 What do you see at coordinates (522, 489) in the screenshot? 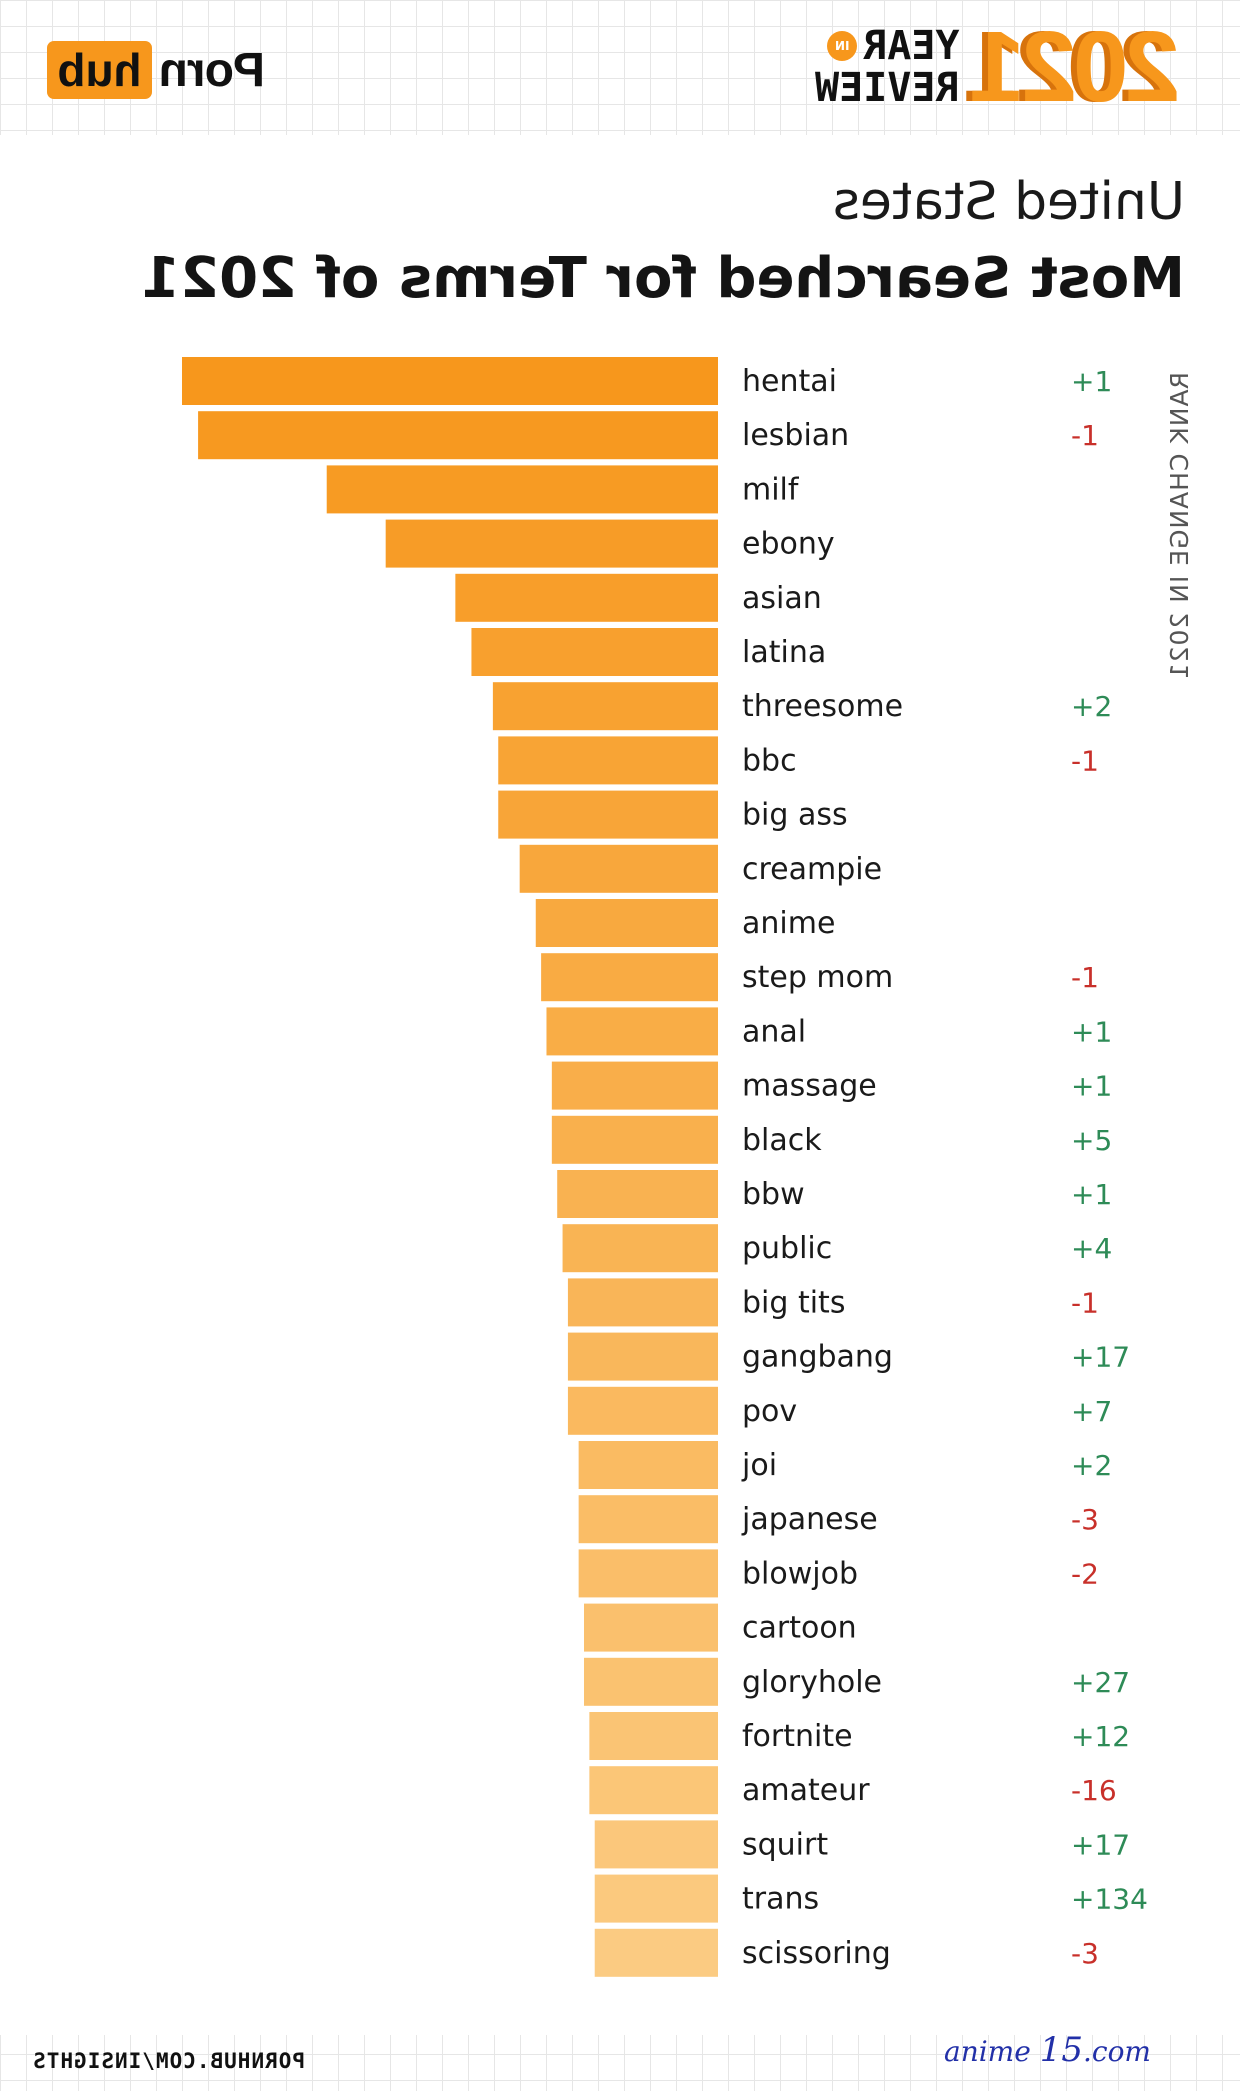
I see `bar-milf` at bounding box center [522, 489].